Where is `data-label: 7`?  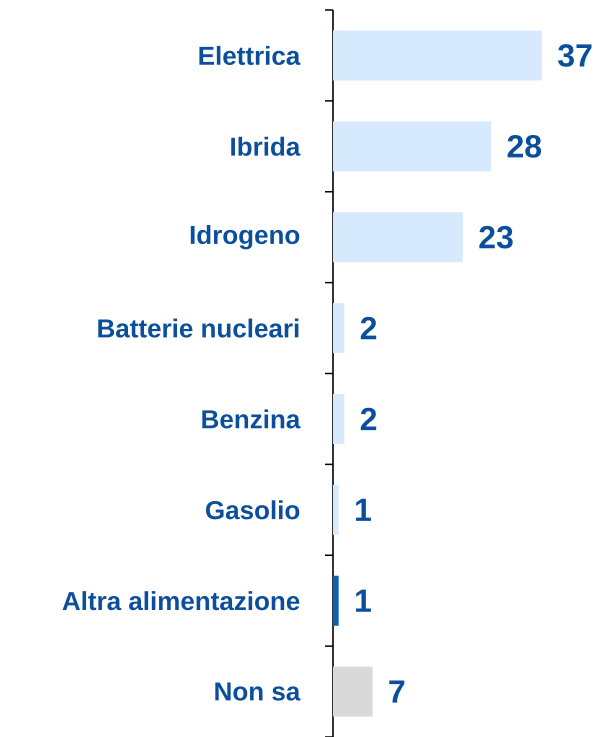
data-label: 7 is located at coordinates (396, 691).